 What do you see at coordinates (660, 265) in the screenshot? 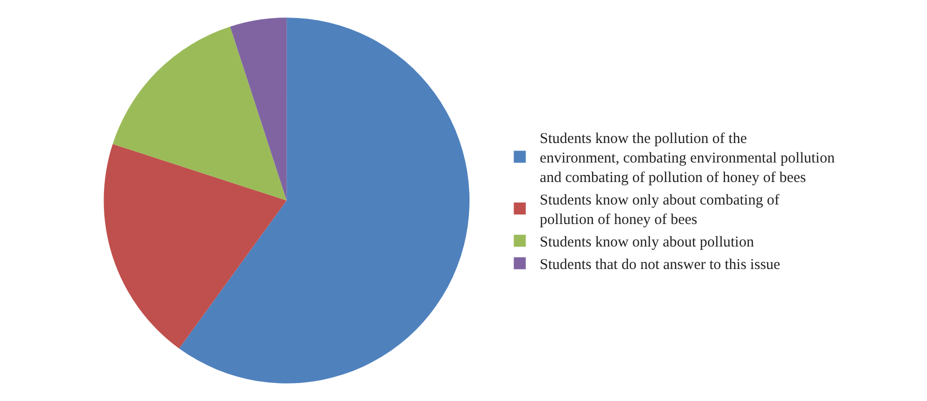
I see `legend-label: Students that do not answer to this issue` at bounding box center [660, 265].